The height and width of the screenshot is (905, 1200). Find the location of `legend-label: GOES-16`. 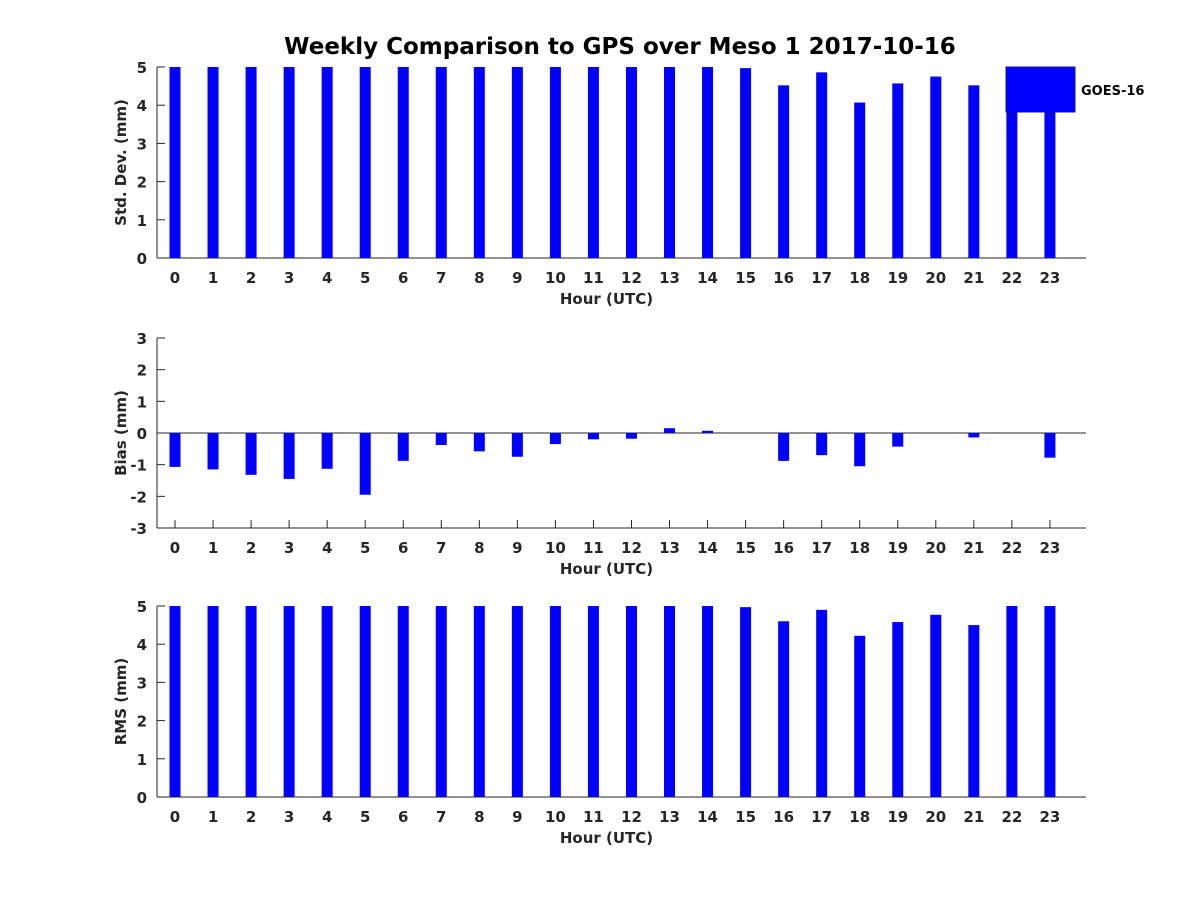

legend-label: GOES-16 is located at coordinates (1112, 91).